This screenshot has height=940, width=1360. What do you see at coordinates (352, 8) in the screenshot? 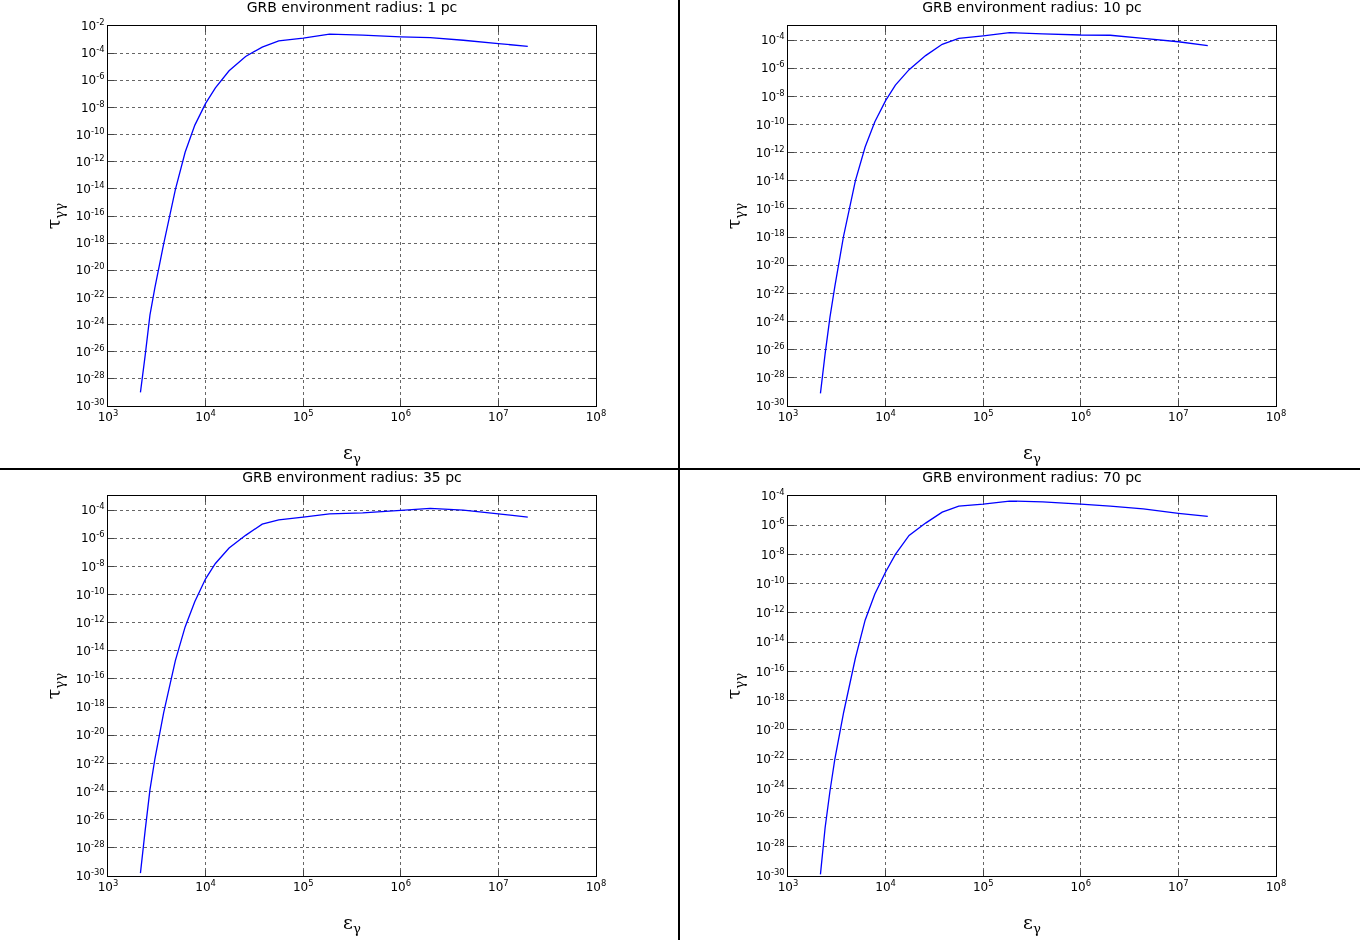
I see `chart-title: GRB environment radius: 1 pc` at bounding box center [352, 8].